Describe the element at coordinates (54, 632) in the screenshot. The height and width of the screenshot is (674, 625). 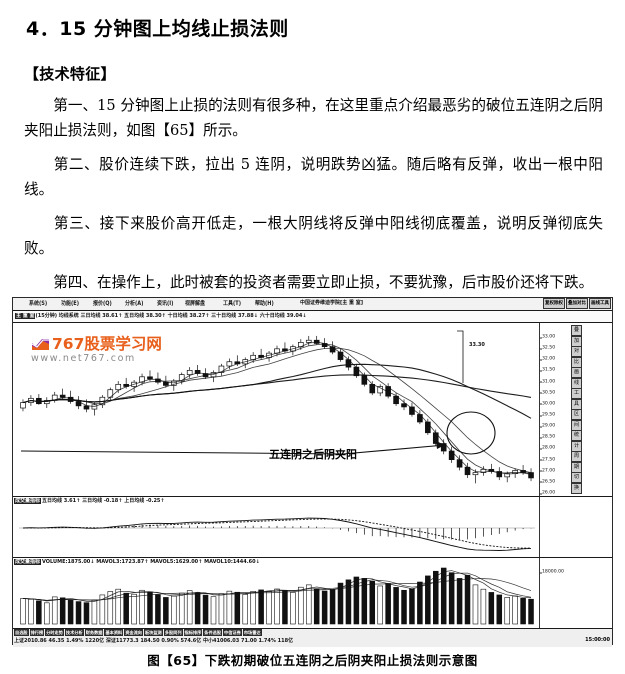
I see `status-tab: 分时走势` at that location.